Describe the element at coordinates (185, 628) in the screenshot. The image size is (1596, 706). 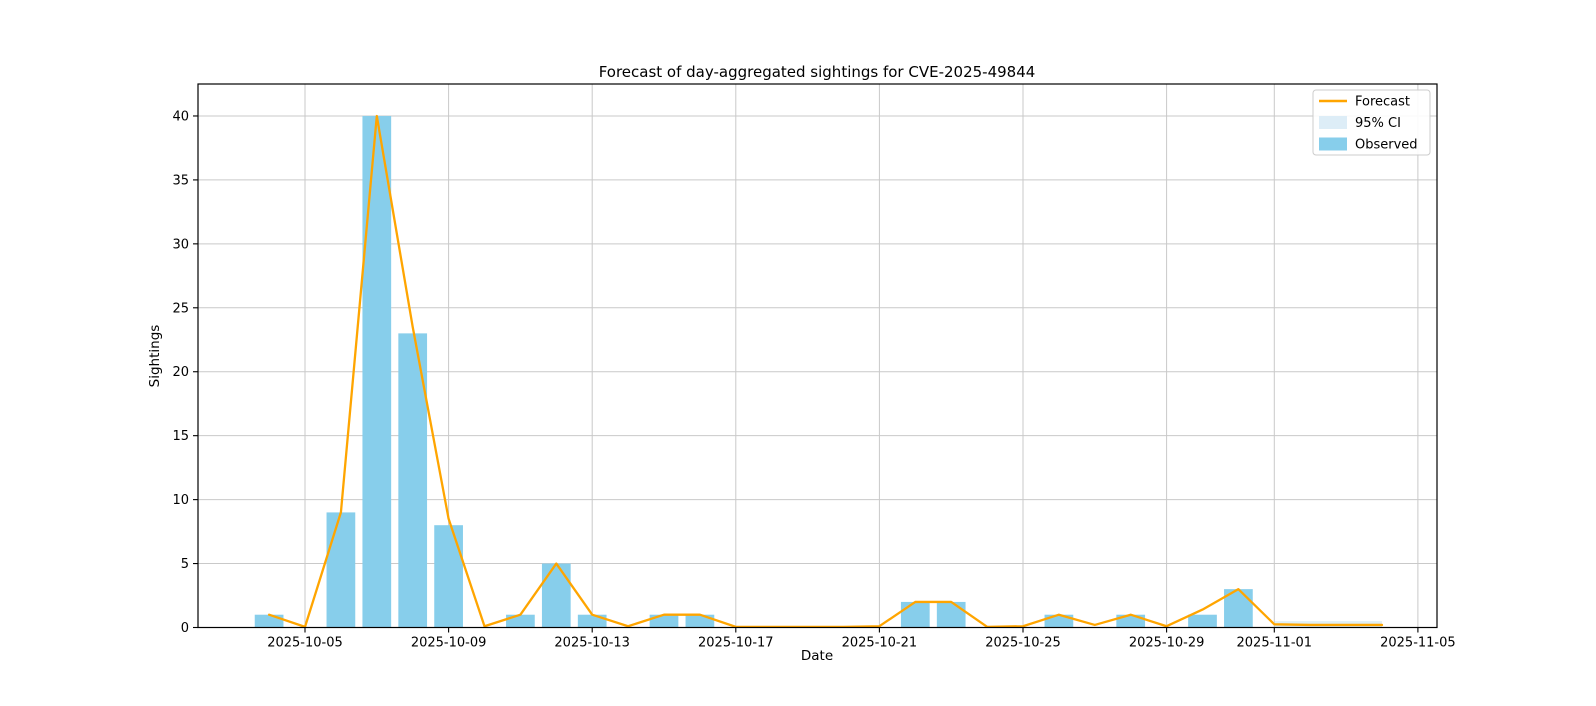
I see `y-tick-label-0: 0` at that location.